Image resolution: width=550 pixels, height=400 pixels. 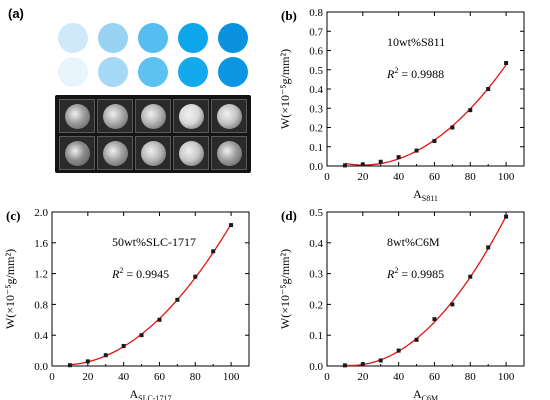 I want to click on y-tick-label: 2.0, so click(x=41, y=213).